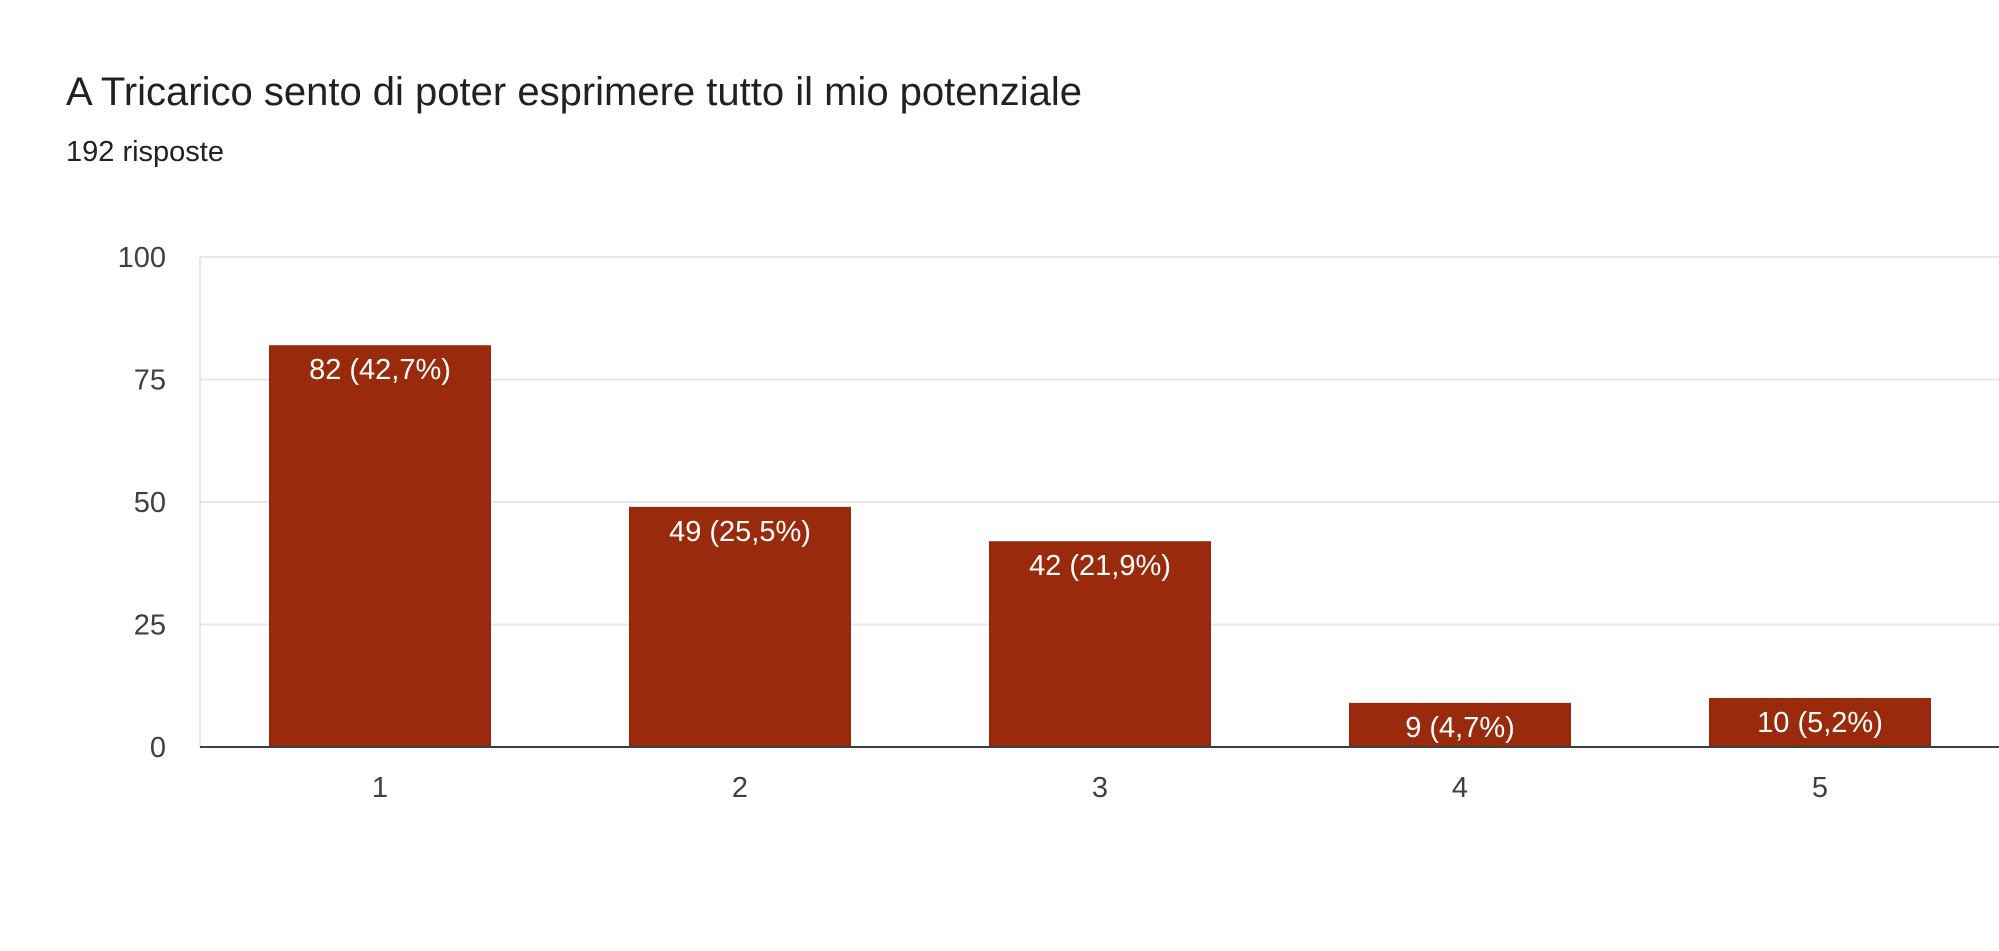  Describe the element at coordinates (380, 370) in the screenshot. I see `bar-data-label: 82 (42,7%)` at that location.